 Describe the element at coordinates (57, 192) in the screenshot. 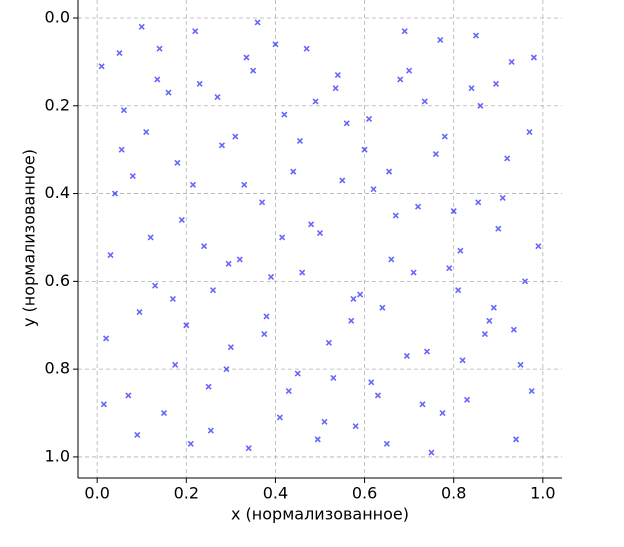

I see `y-tick-label: 0.4` at that location.